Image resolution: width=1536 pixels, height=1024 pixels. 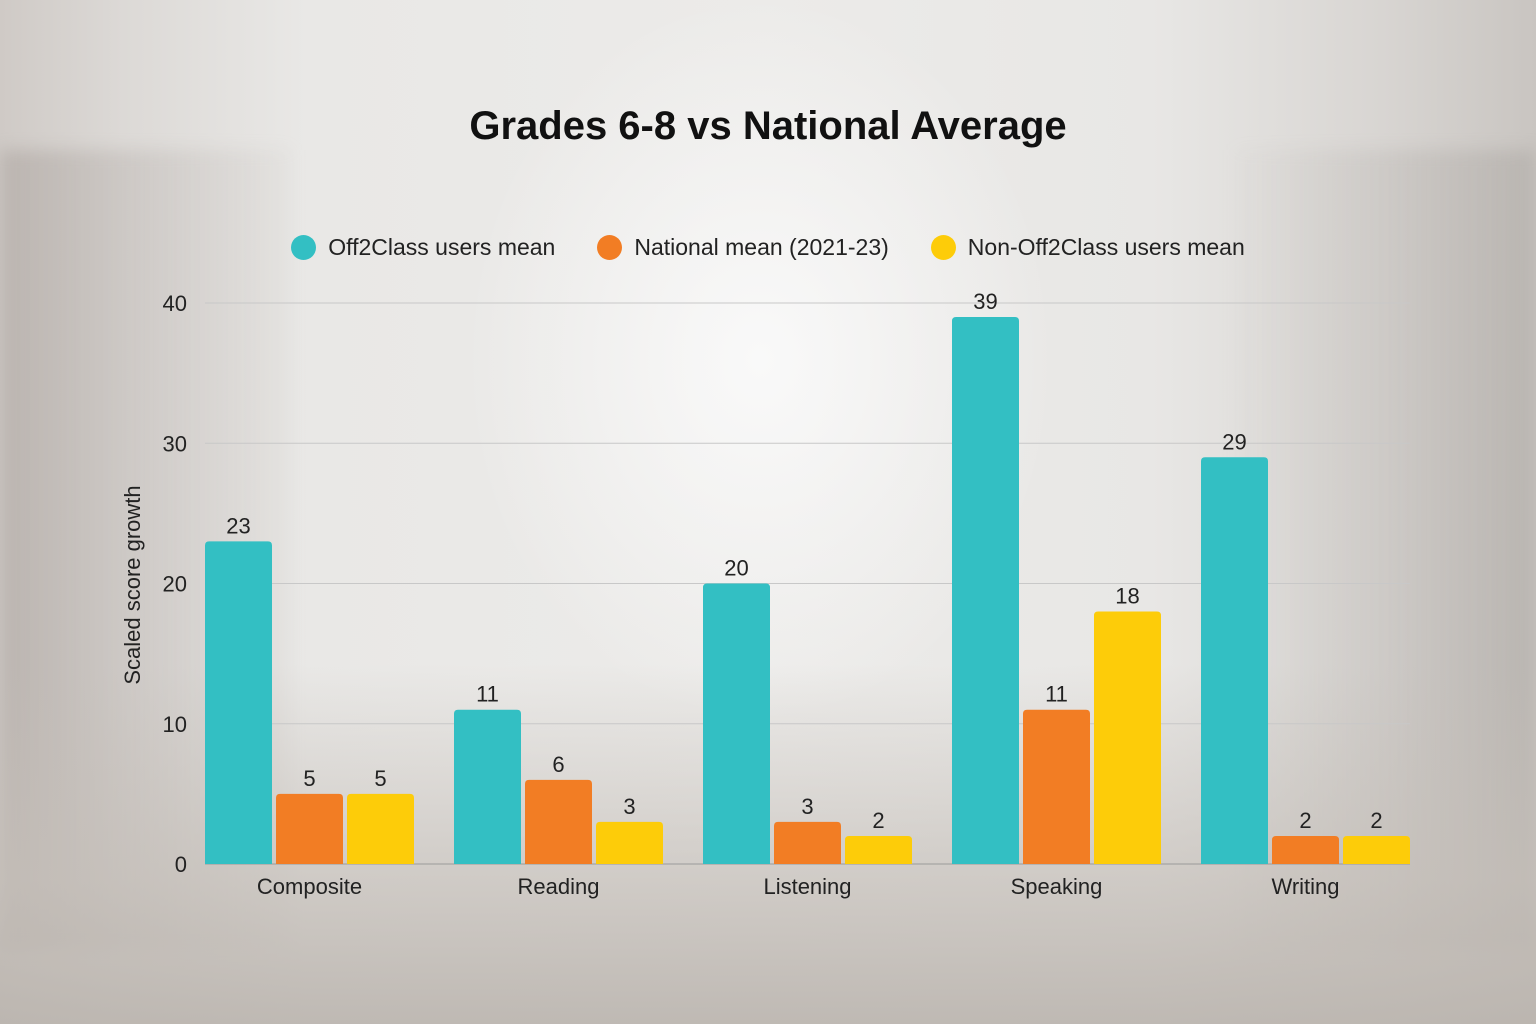 What do you see at coordinates (175, 724) in the screenshot?
I see `y-tick-label: 10` at bounding box center [175, 724].